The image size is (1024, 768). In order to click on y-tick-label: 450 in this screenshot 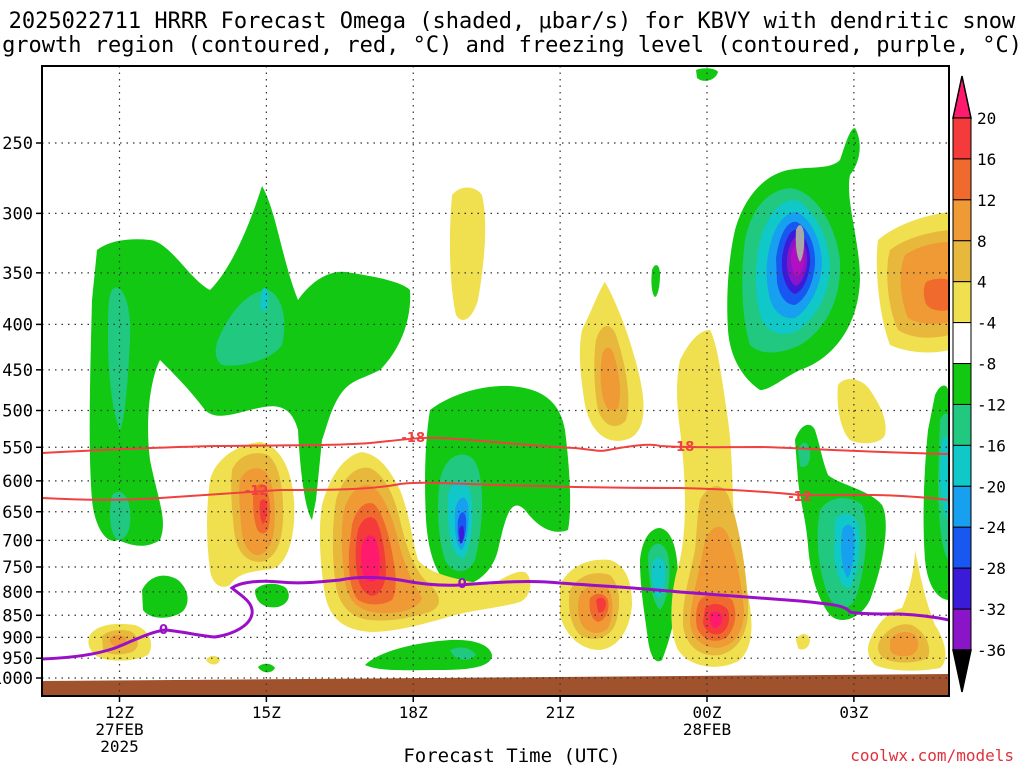, I will do `click(17, 371)`.